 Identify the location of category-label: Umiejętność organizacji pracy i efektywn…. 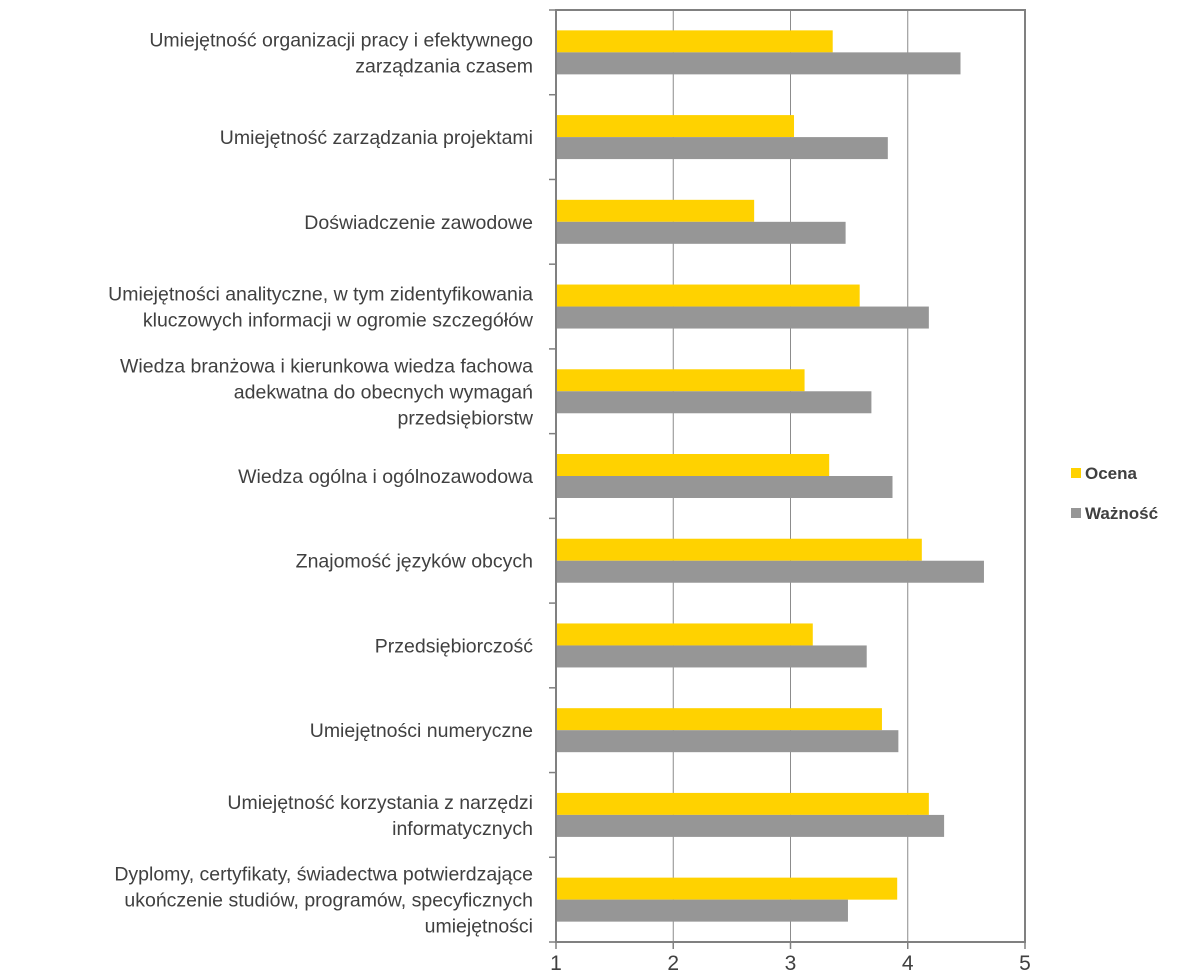
(341, 40).